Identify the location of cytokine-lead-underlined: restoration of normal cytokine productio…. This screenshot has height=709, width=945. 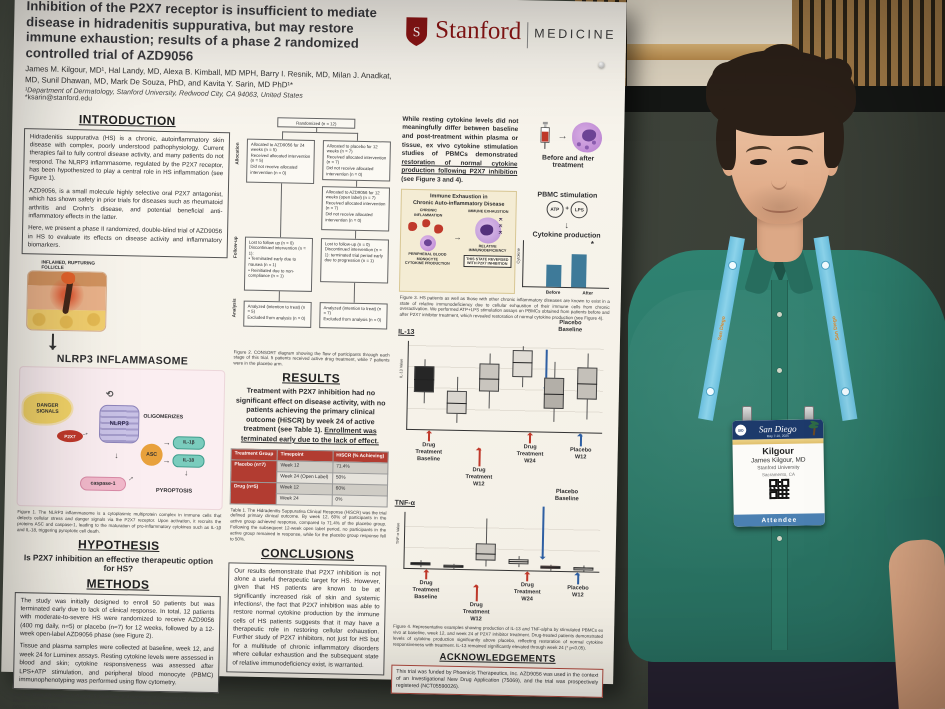
(459, 167).